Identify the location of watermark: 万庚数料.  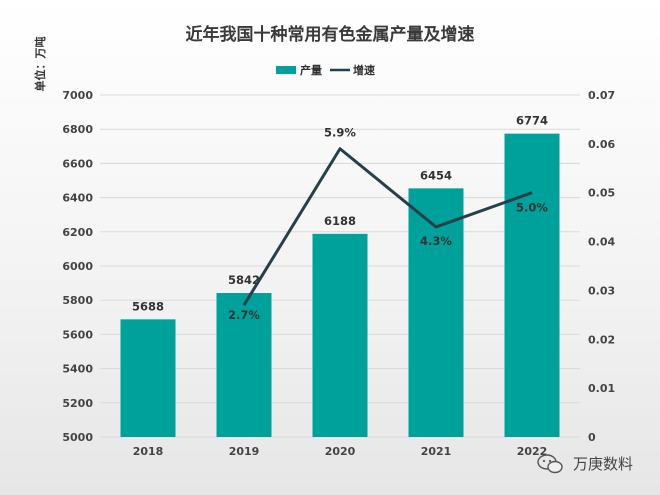
(585, 464).